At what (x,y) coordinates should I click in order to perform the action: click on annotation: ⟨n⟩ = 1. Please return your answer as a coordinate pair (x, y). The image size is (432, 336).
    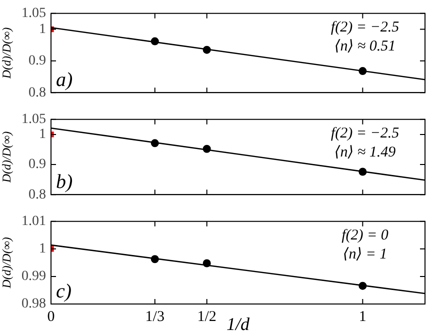
    Looking at the image, I should click on (365, 254).